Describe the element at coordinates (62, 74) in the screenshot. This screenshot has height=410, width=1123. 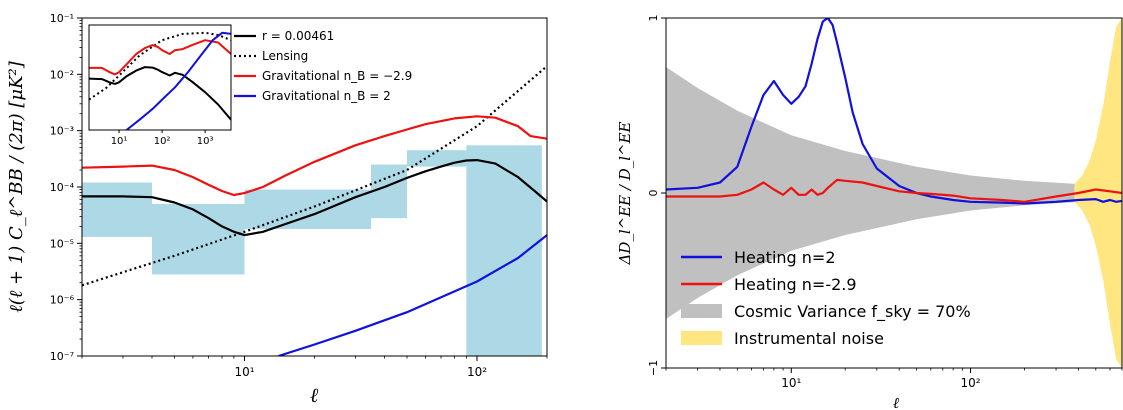
I see `y-tick-label: 10⁻²` at that location.